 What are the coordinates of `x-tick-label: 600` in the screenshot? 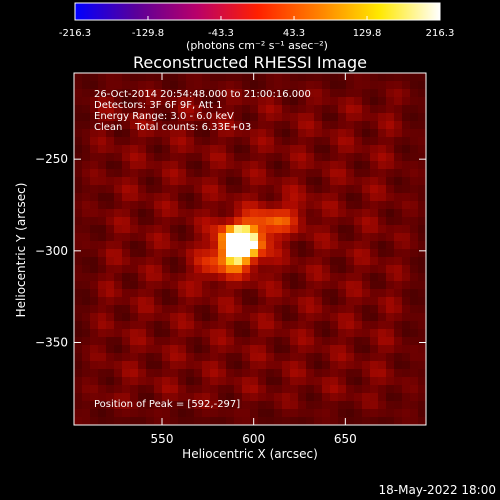 It's located at (253, 439).